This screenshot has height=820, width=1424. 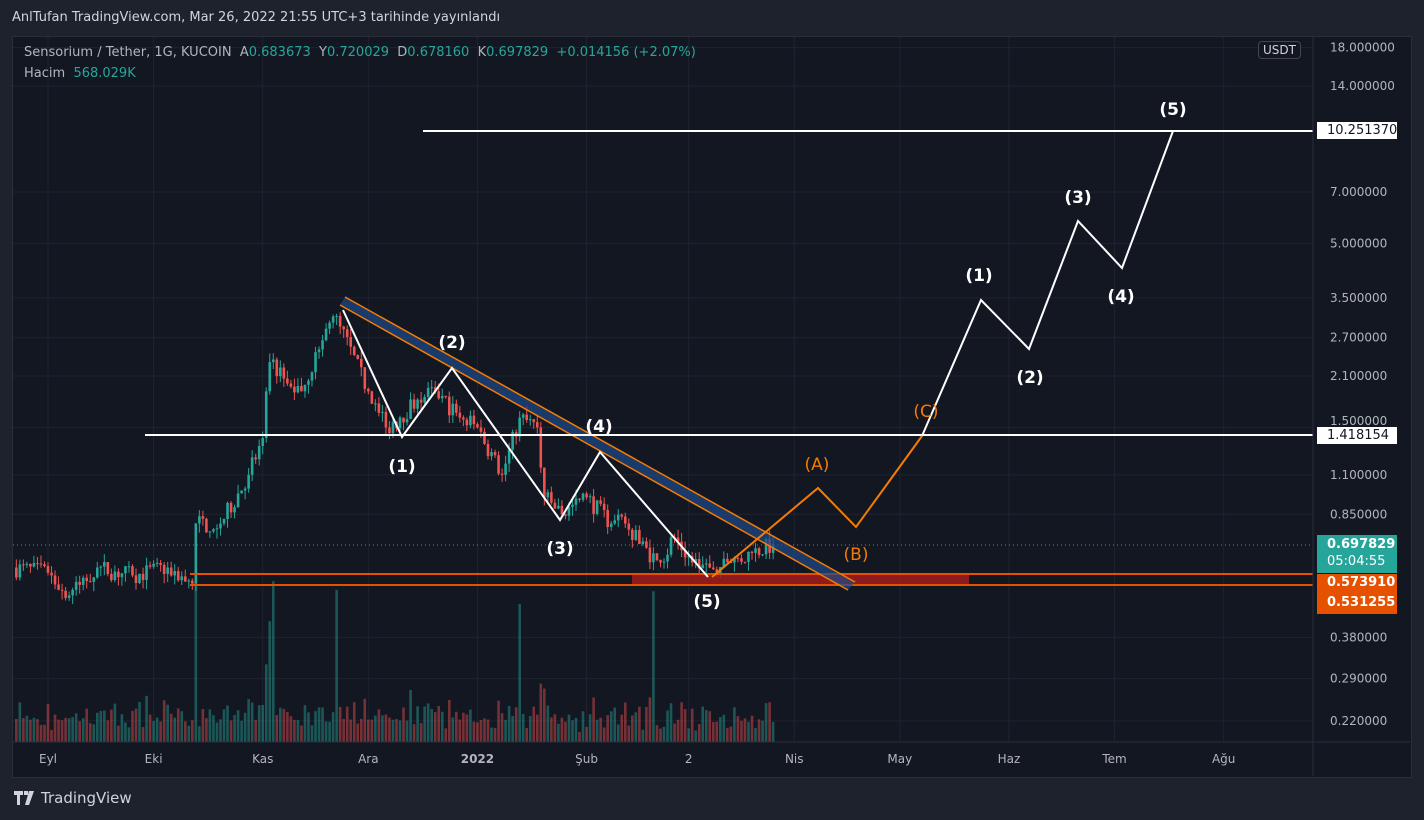 I want to click on descending-channel, so click(x=597, y=443).